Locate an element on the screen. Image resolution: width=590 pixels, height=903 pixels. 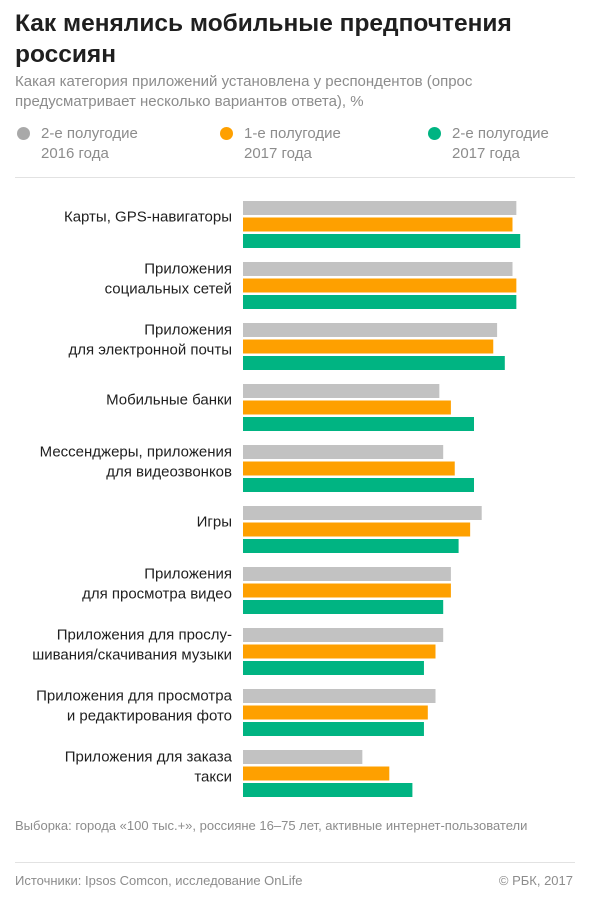
legend-label-2017-h1: 1-е полугодие 2017 года is located at coordinates (292, 143).